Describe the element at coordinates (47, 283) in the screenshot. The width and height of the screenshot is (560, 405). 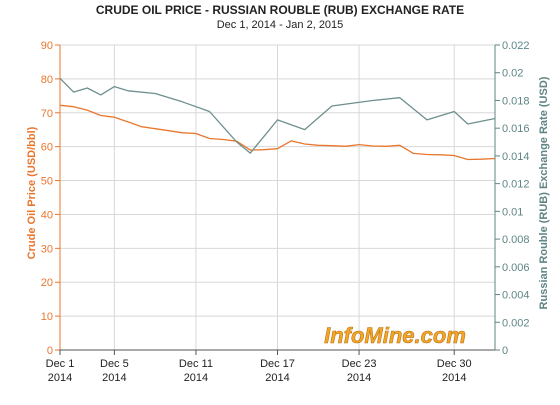
I see `left-tick-label: 20` at that location.